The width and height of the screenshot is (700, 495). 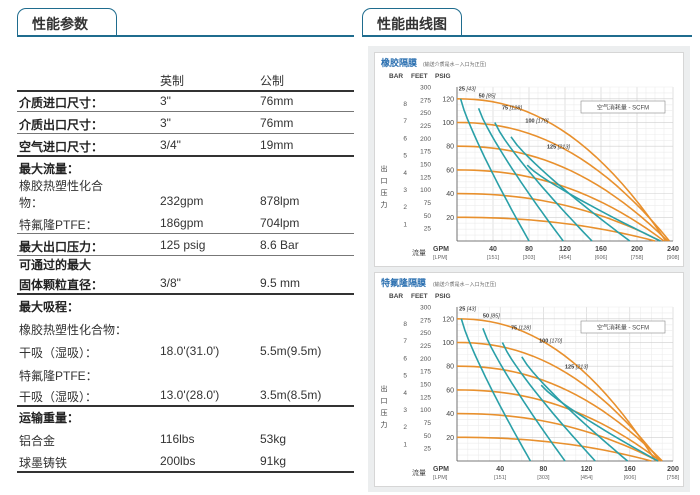 I want to click on bar-tick-label: 2, so click(x=405, y=427).